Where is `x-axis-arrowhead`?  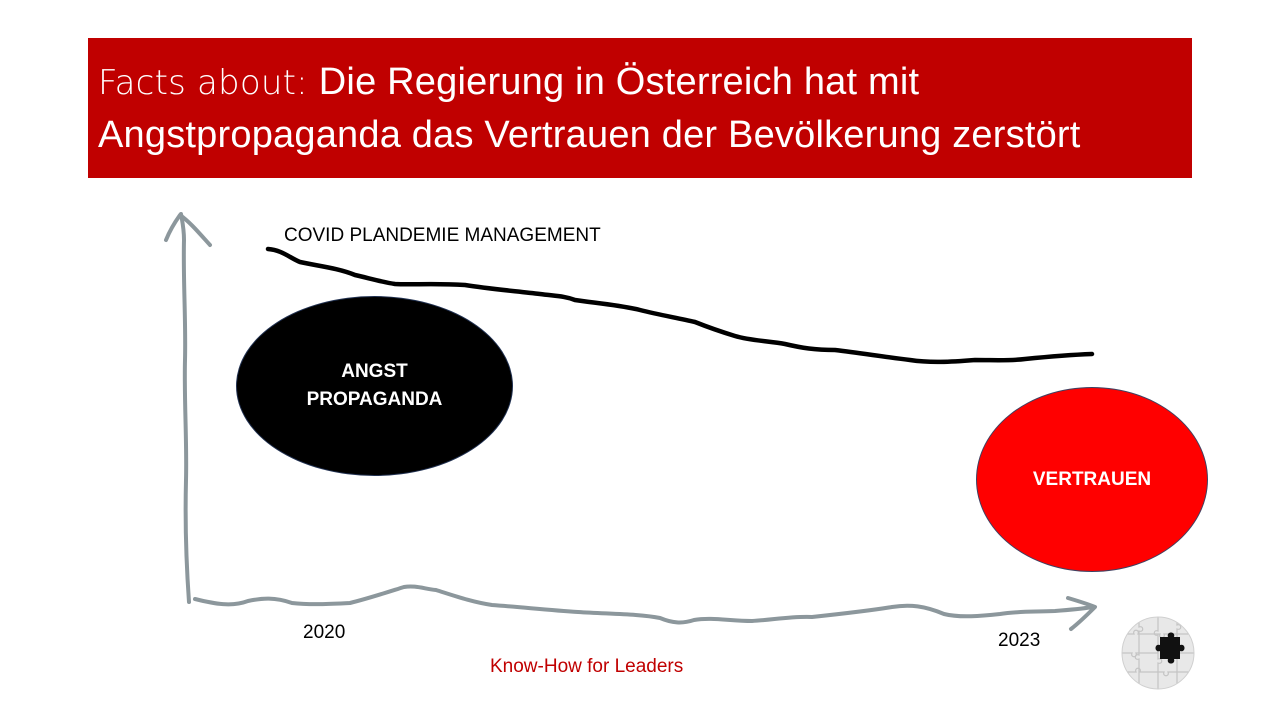
x-axis-arrowhead is located at coordinates (1081, 613).